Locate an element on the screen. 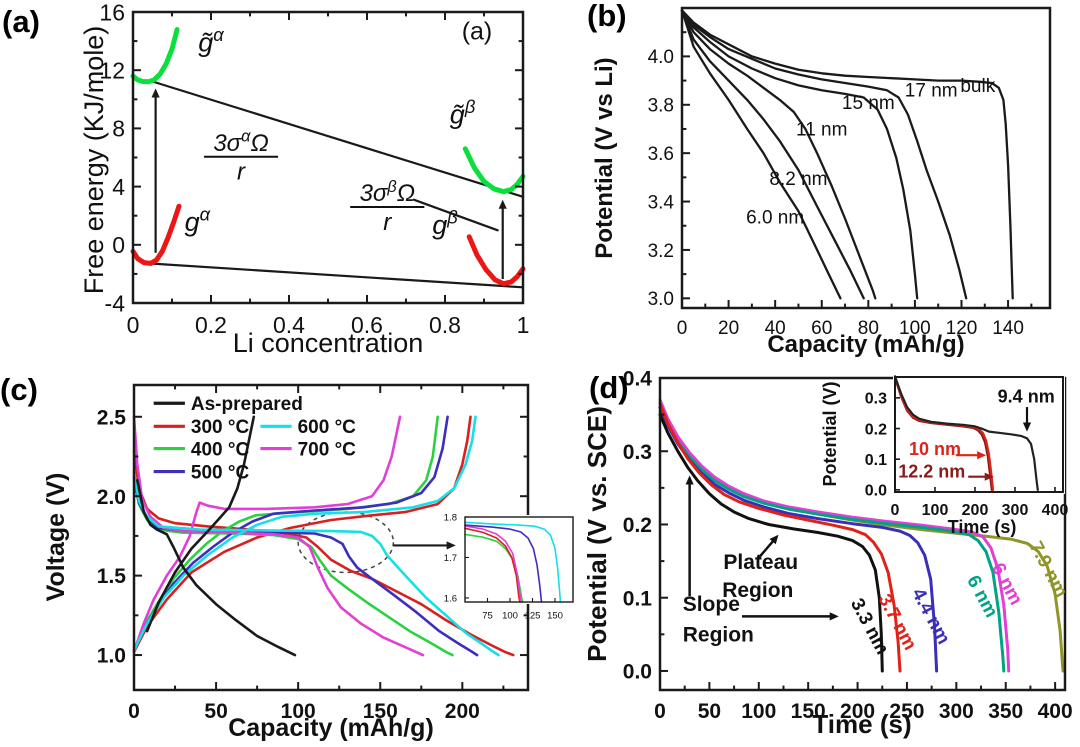 The width and height of the screenshot is (1080, 747). series-d-6nm-magenta is located at coordinates (834, 535).